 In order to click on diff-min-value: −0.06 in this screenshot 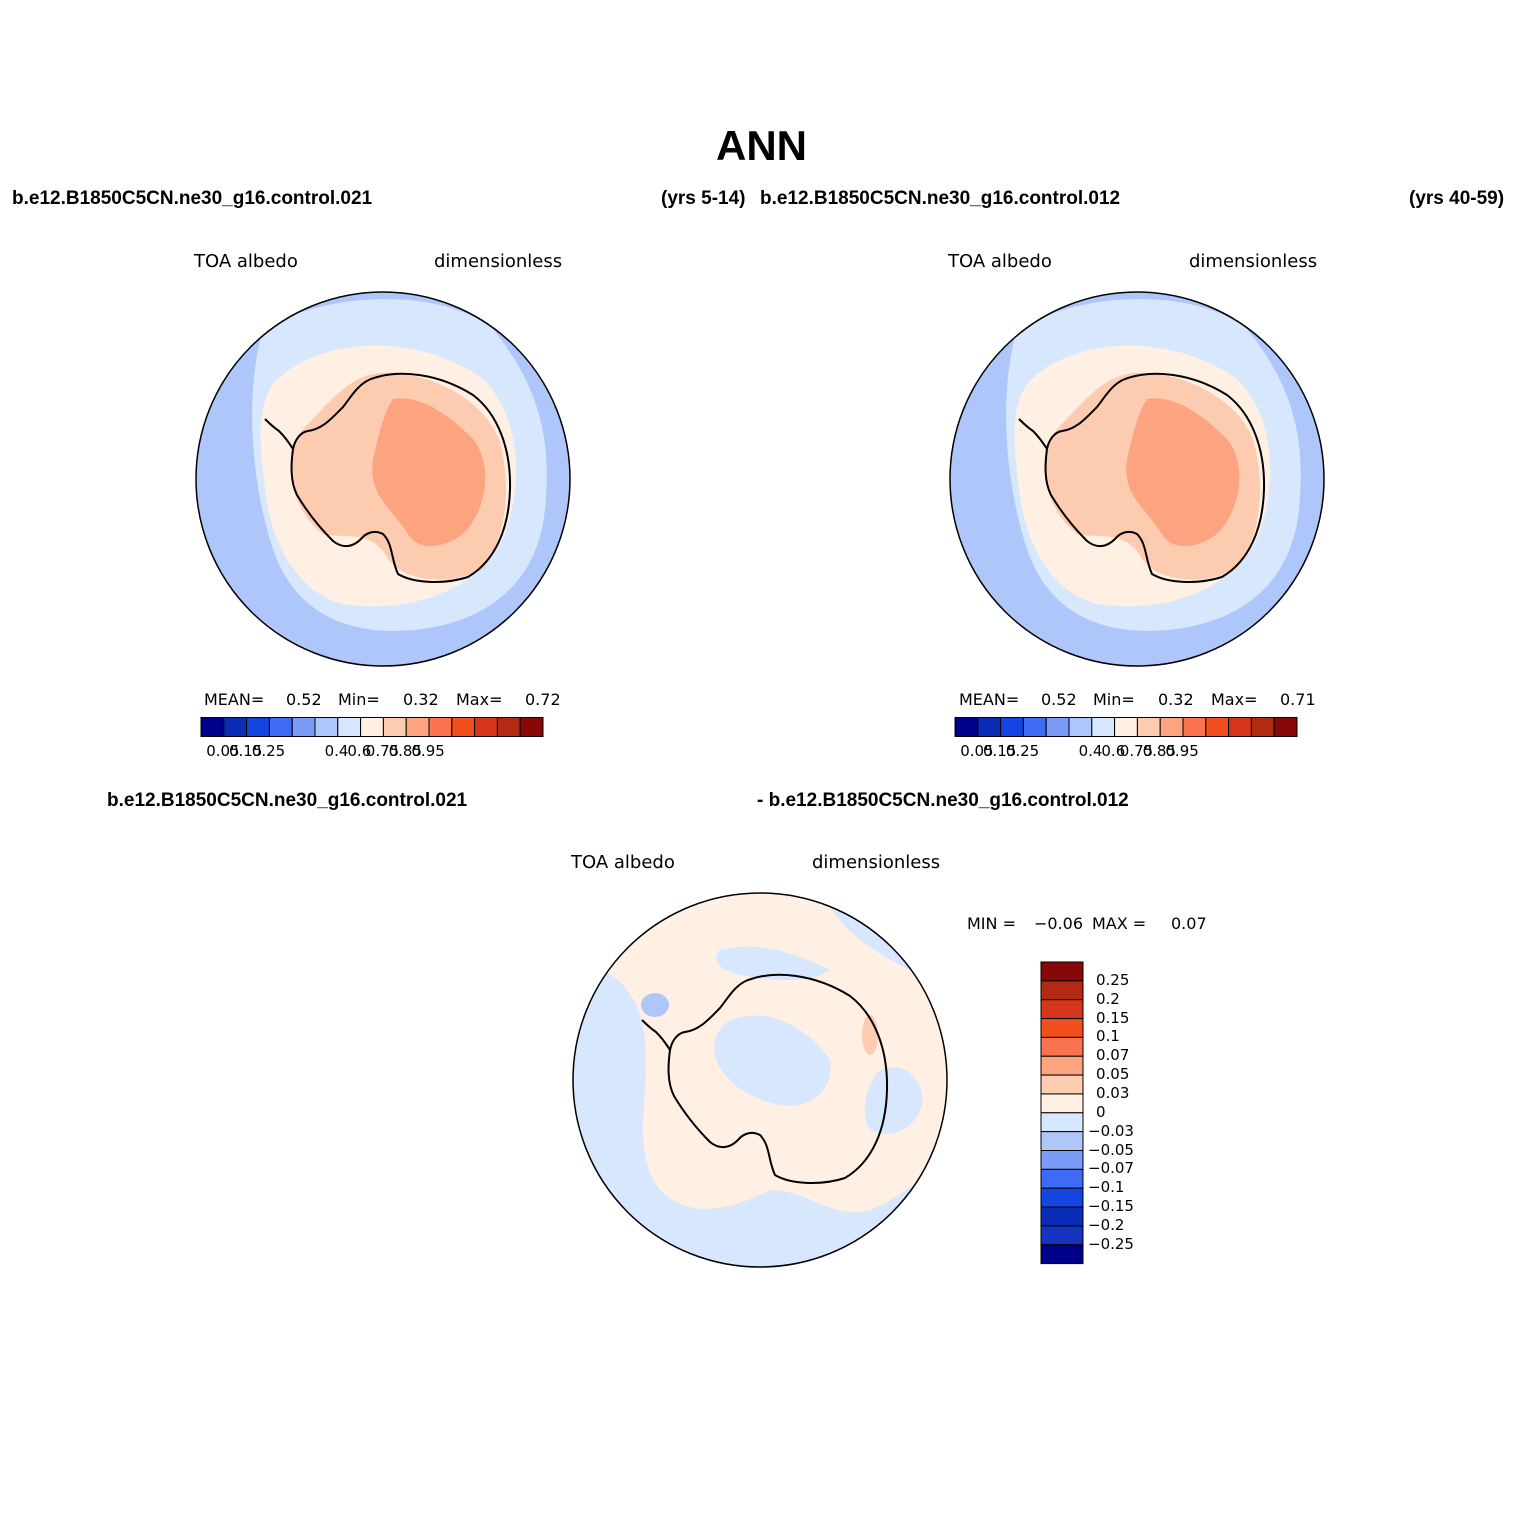, I will do `click(1059, 923)`.